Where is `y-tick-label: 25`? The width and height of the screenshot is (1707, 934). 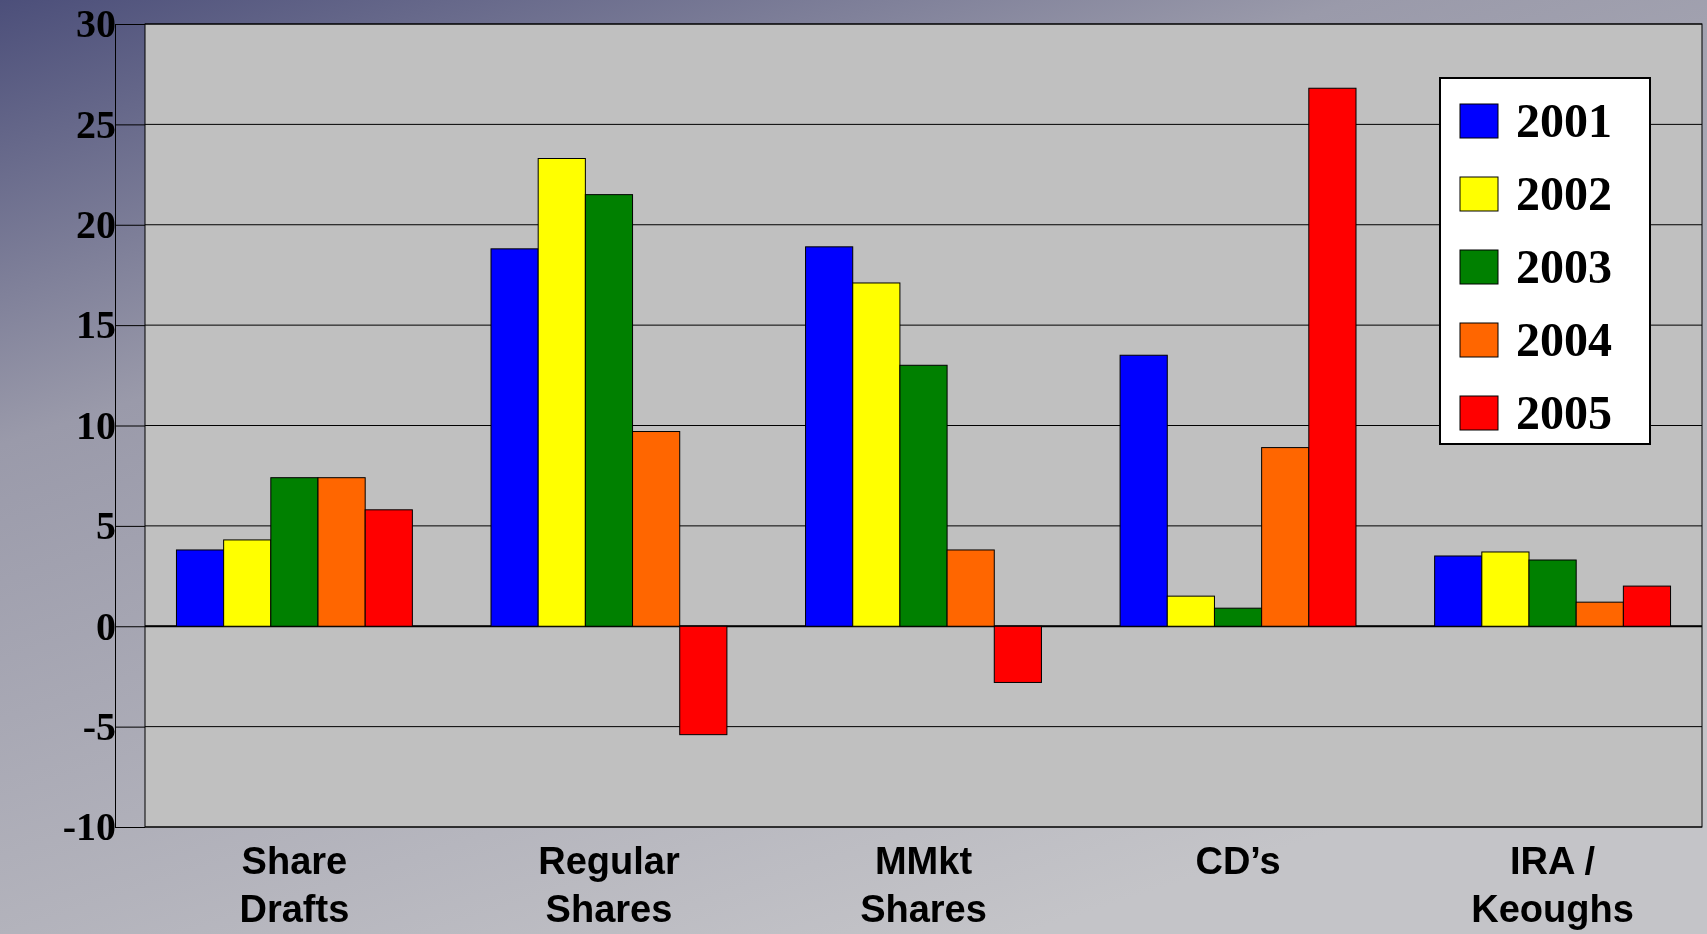 y-tick-label: 25 is located at coordinates (96, 124).